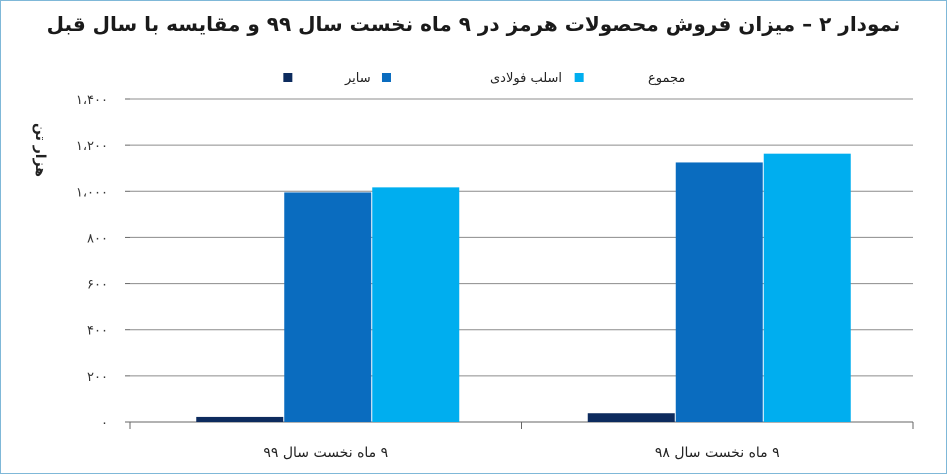 Image resolution: width=947 pixels, height=474 pixels. I want to click on legend-label: مجموع, so click(666, 78).